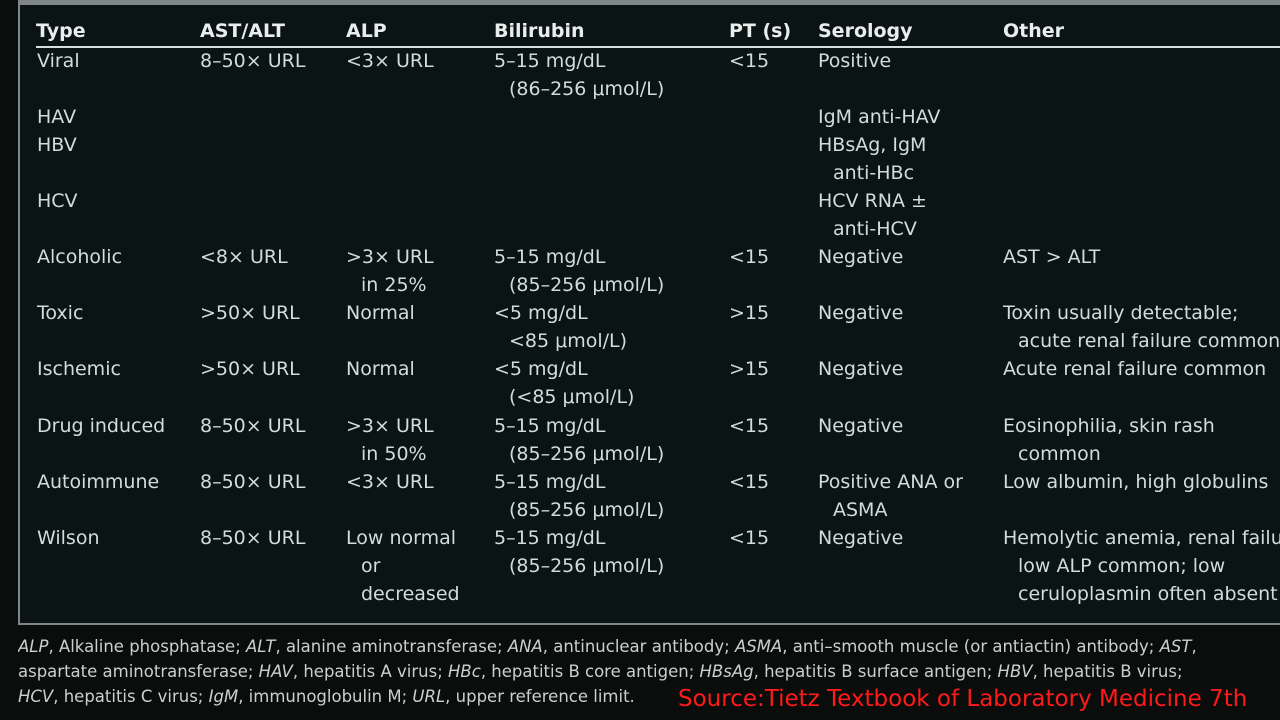  I want to click on cell-bilirubin: 5–15 mg/dL (86–256 μmol/L), so click(579, 75).